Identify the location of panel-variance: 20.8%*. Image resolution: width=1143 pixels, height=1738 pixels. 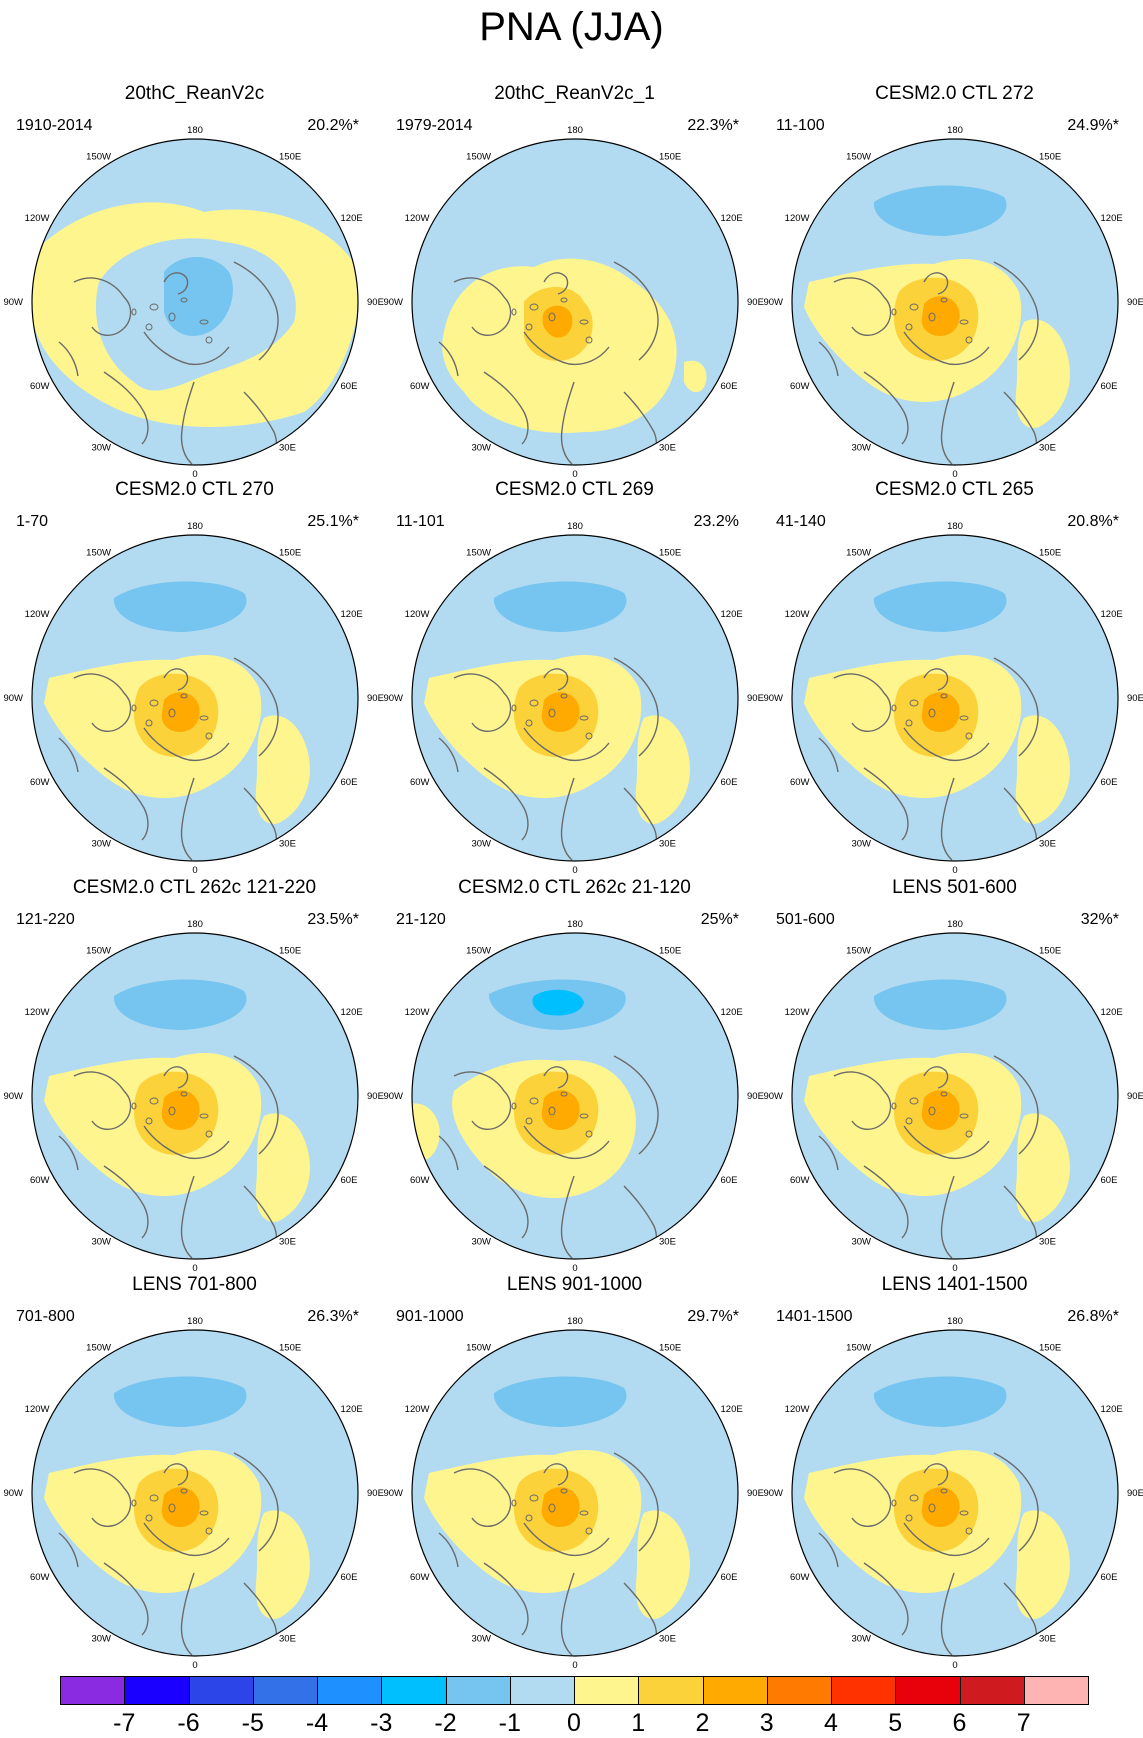
(1093, 521).